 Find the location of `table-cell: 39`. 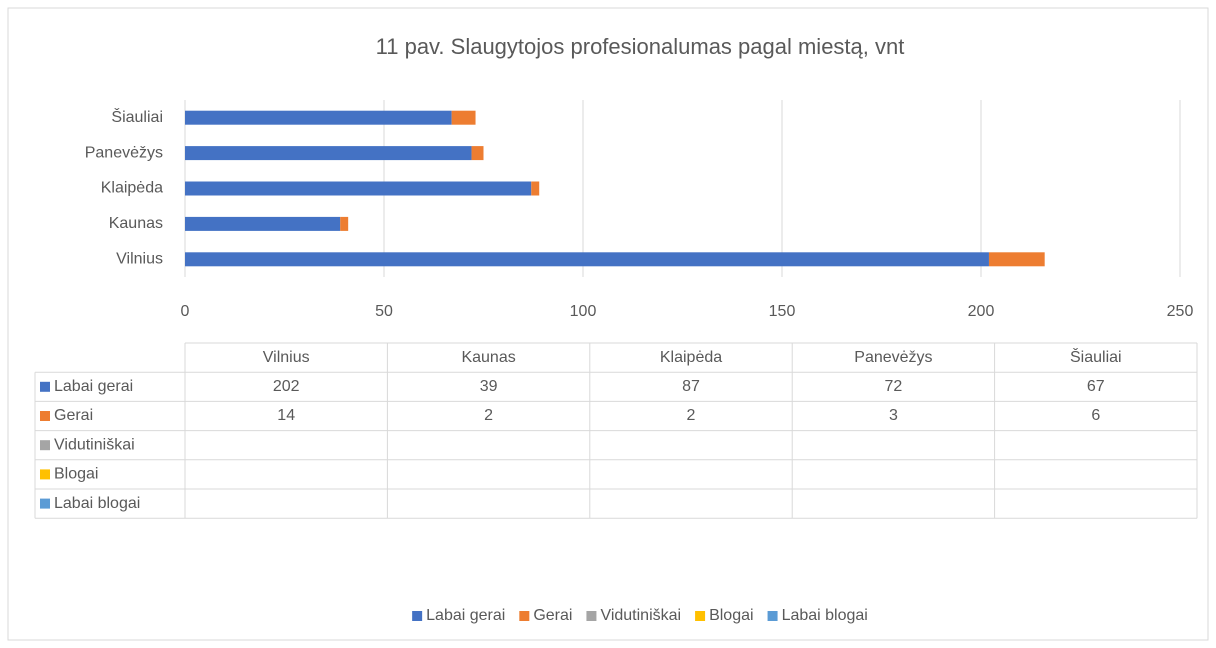

table-cell: 39 is located at coordinates (489, 386).